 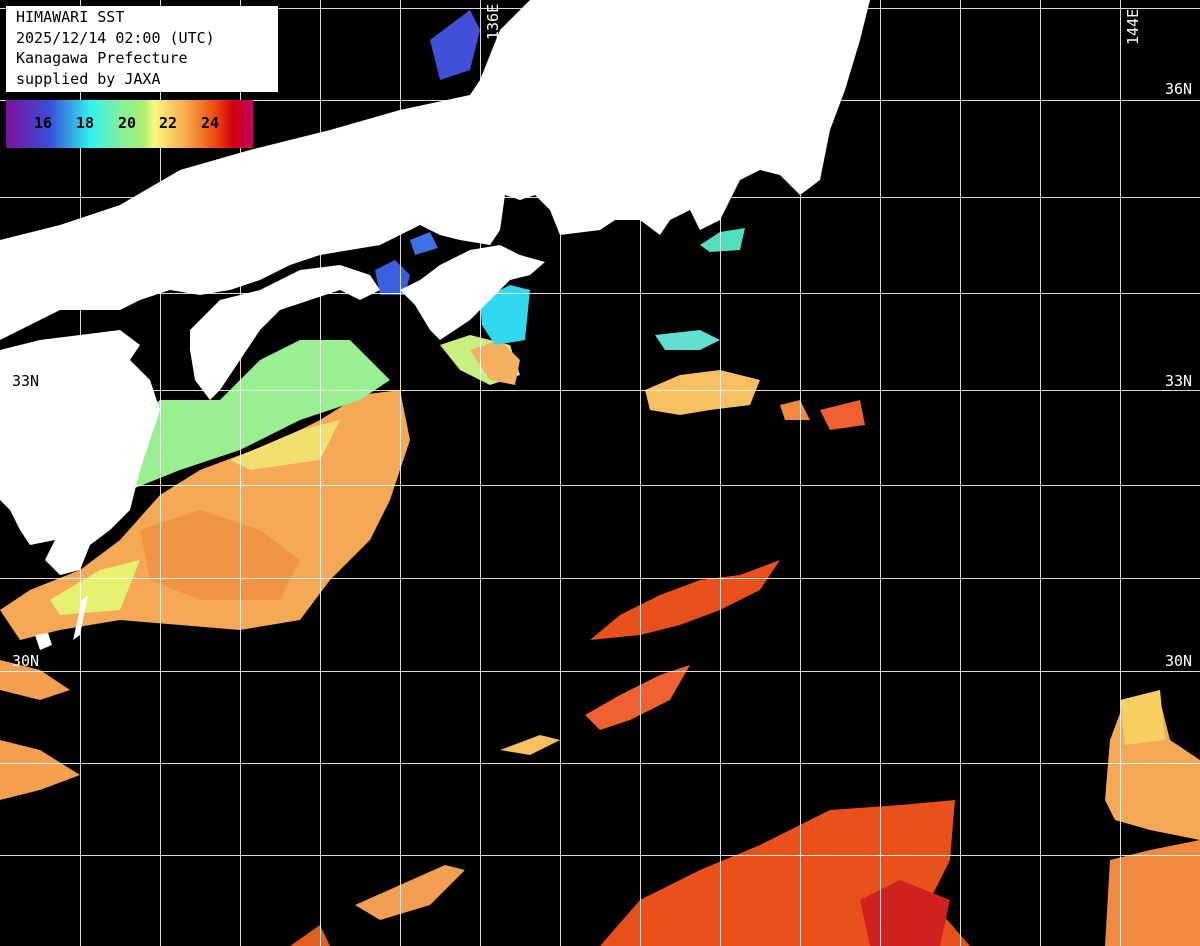 What do you see at coordinates (102, 58) in the screenshot?
I see `map-region: Kanagawa Prefecture` at bounding box center [102, 58].